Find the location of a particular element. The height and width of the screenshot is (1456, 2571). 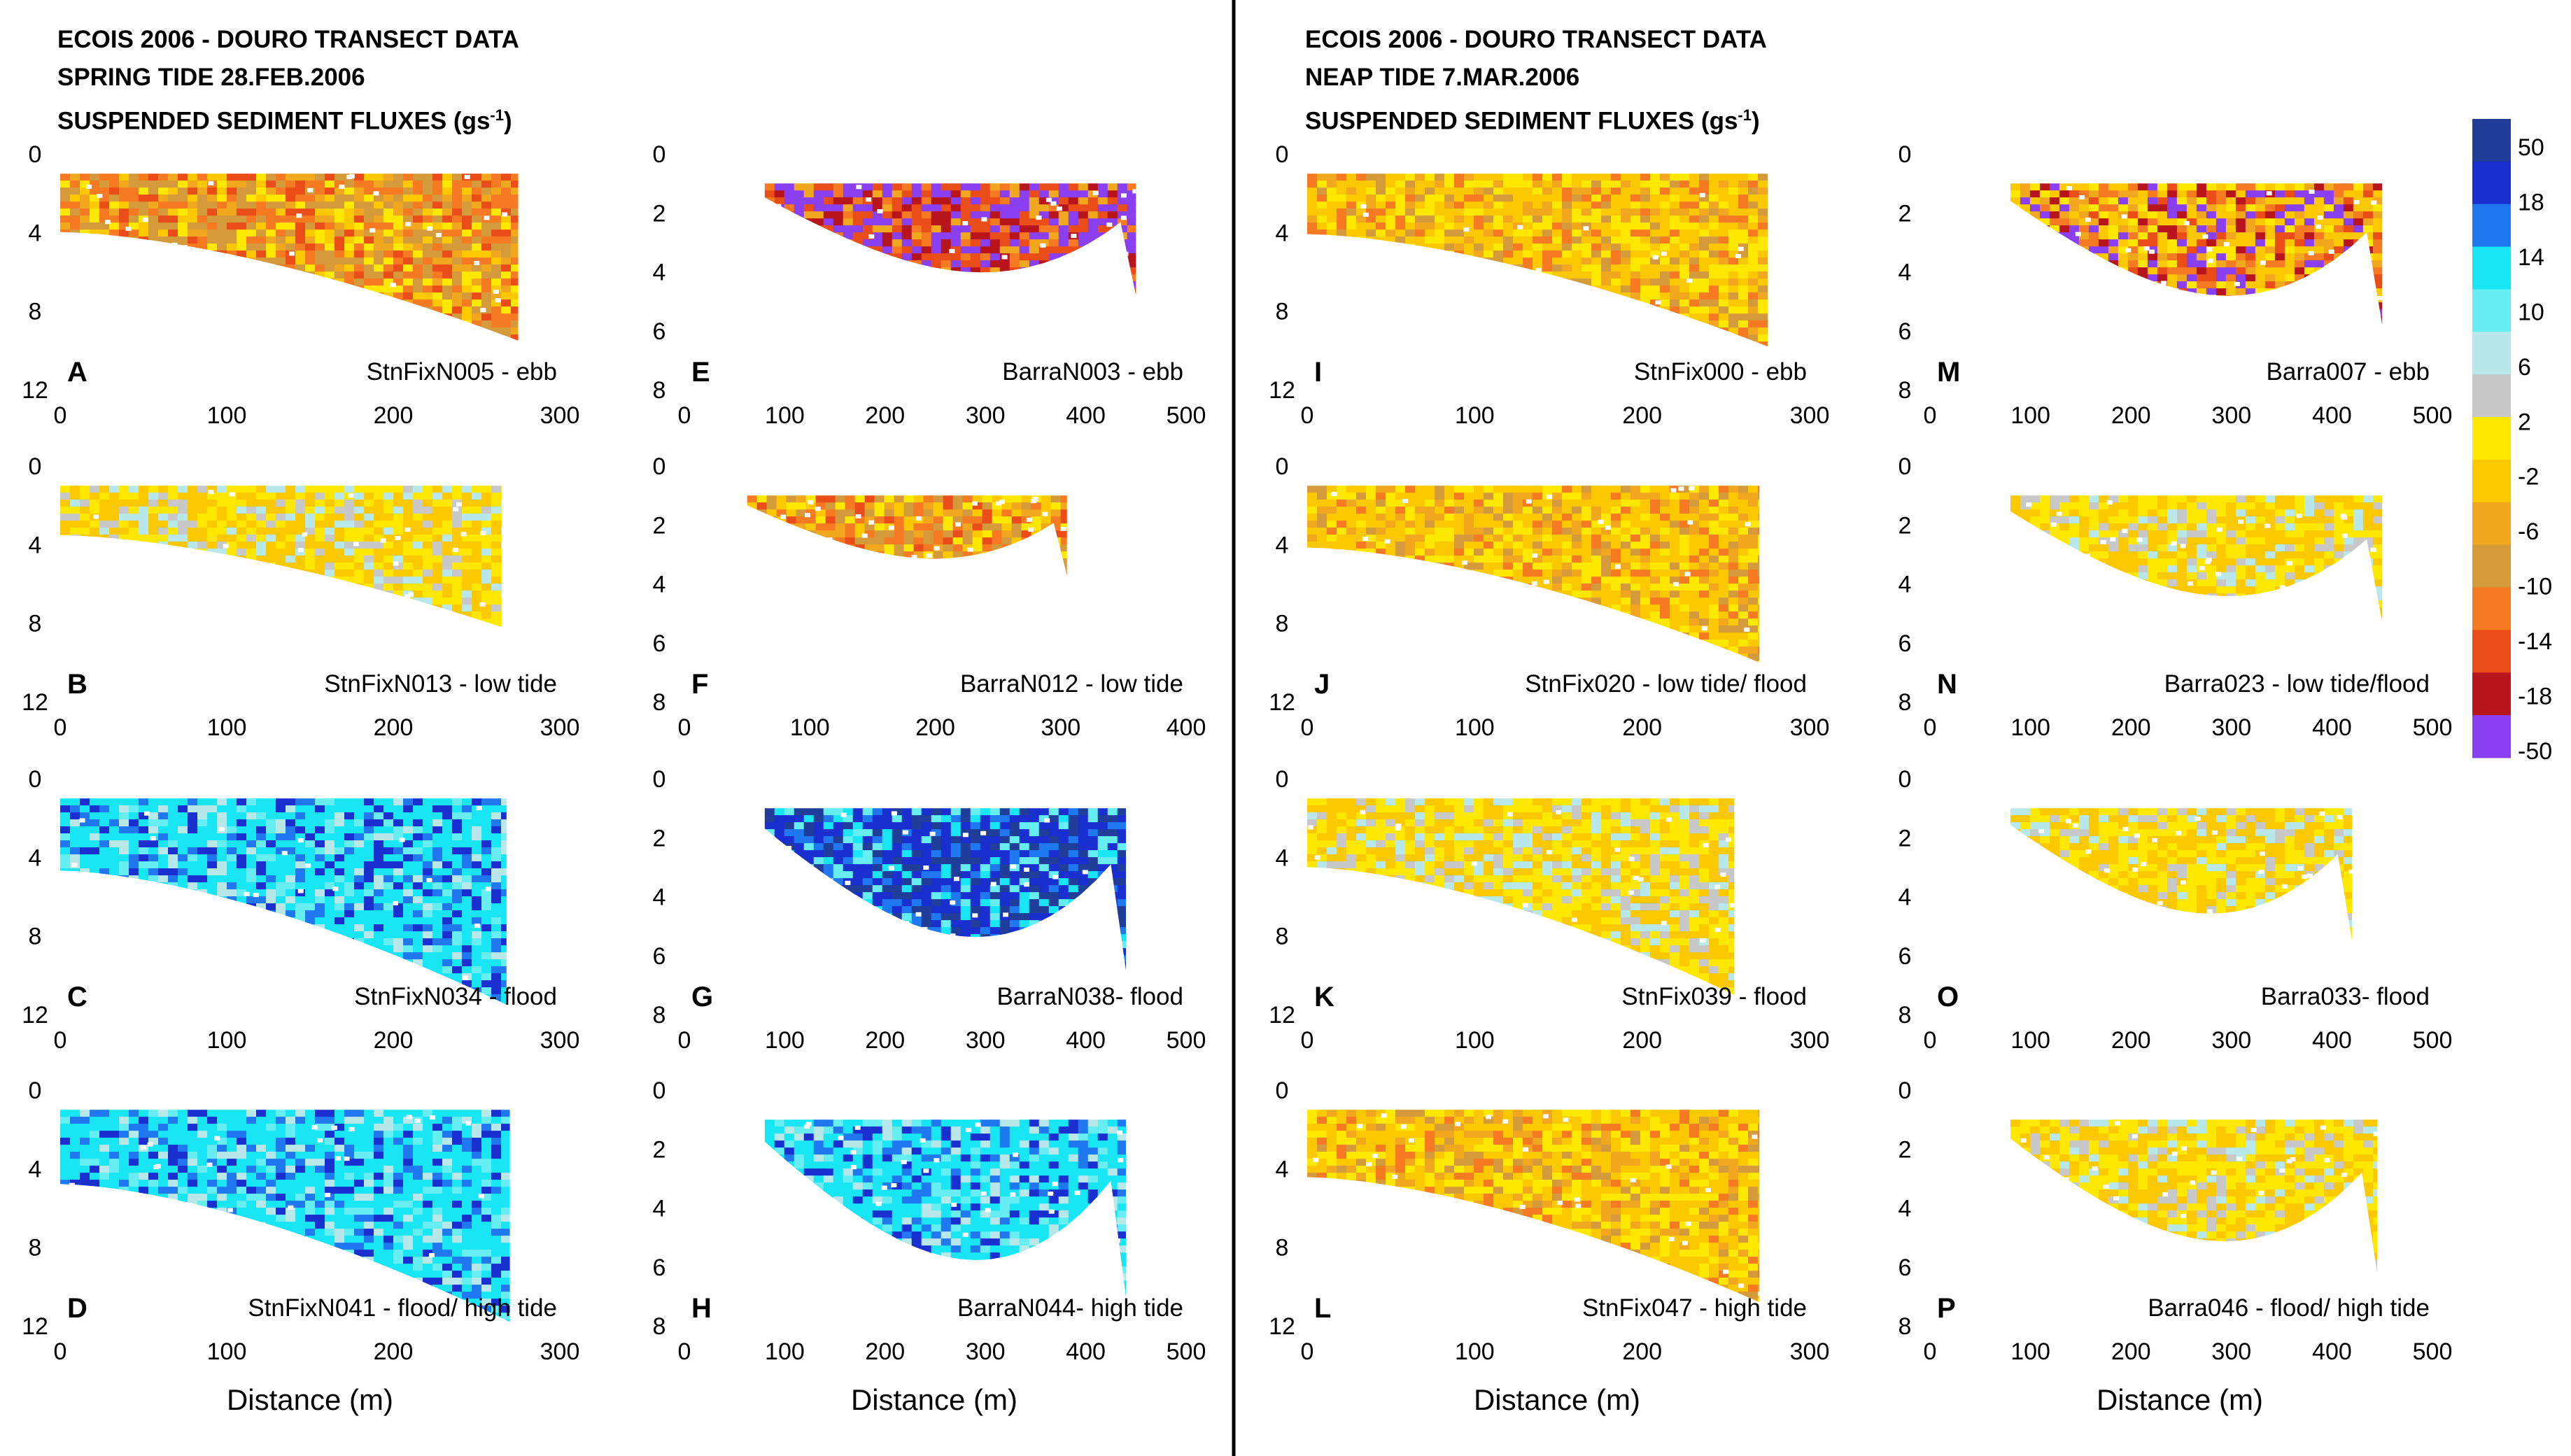

panel-H-xtick: 0 is located at coordinates (684, 1351).